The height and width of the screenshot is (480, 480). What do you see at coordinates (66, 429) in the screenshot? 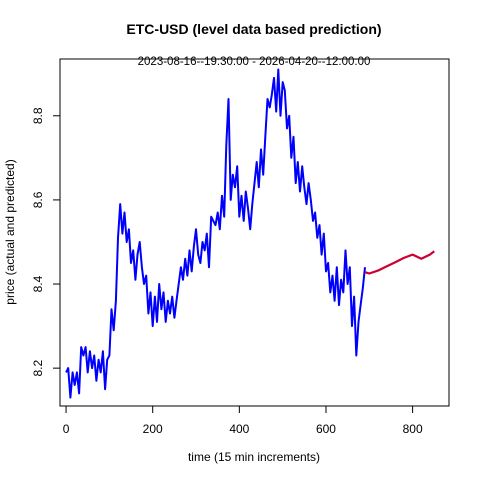
I see `x-tick-label: 0` at bounding box center [66, 429].